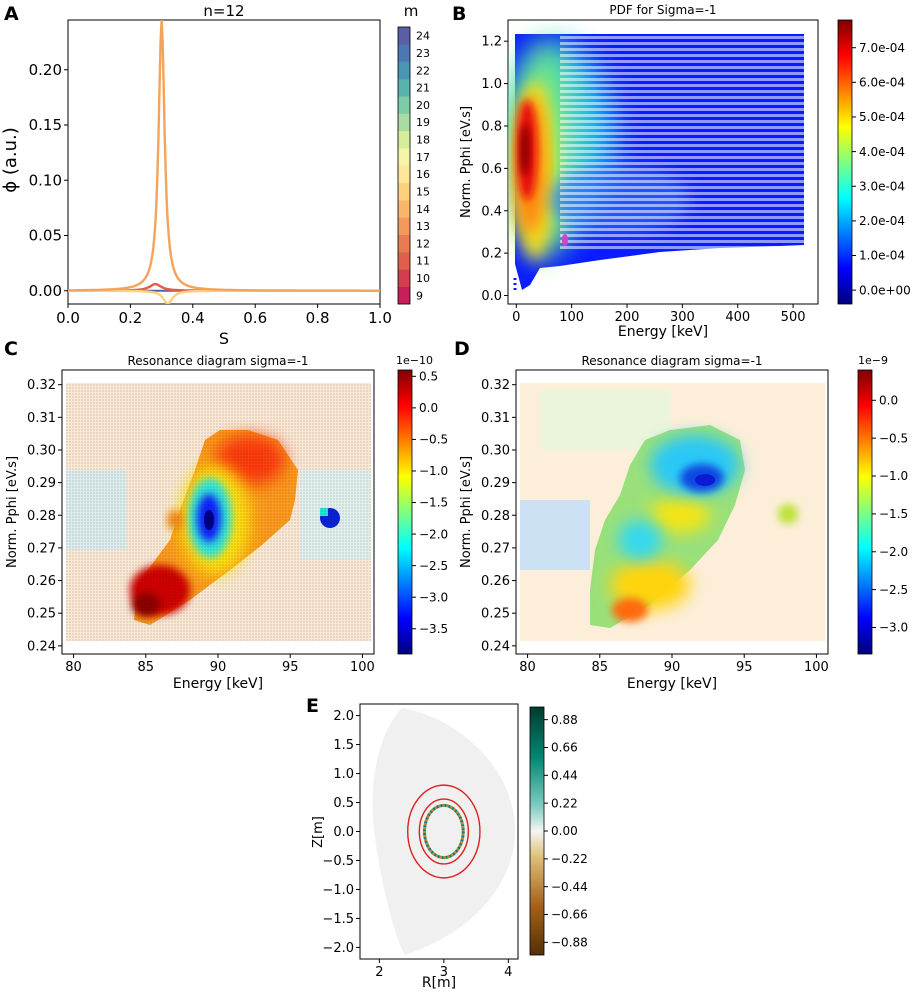 The width and height of the screenshot is (913, 993). I want to click on chart-e-colorbar, so click(537, 831).